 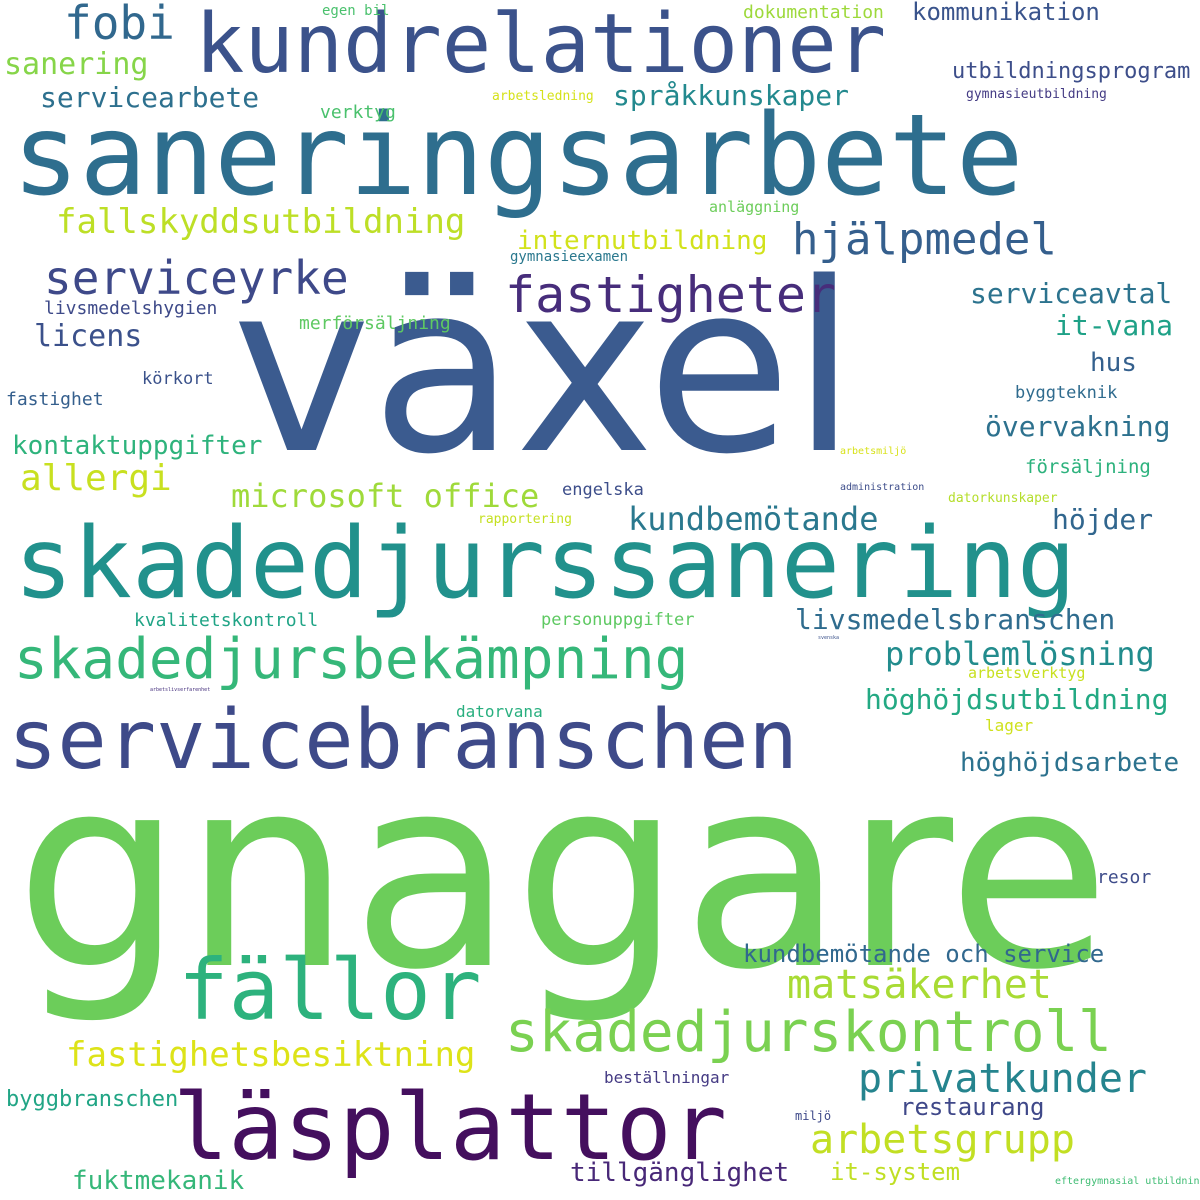 I want to click on word-restaurang: restaurang, so click(x=972, y=1107).